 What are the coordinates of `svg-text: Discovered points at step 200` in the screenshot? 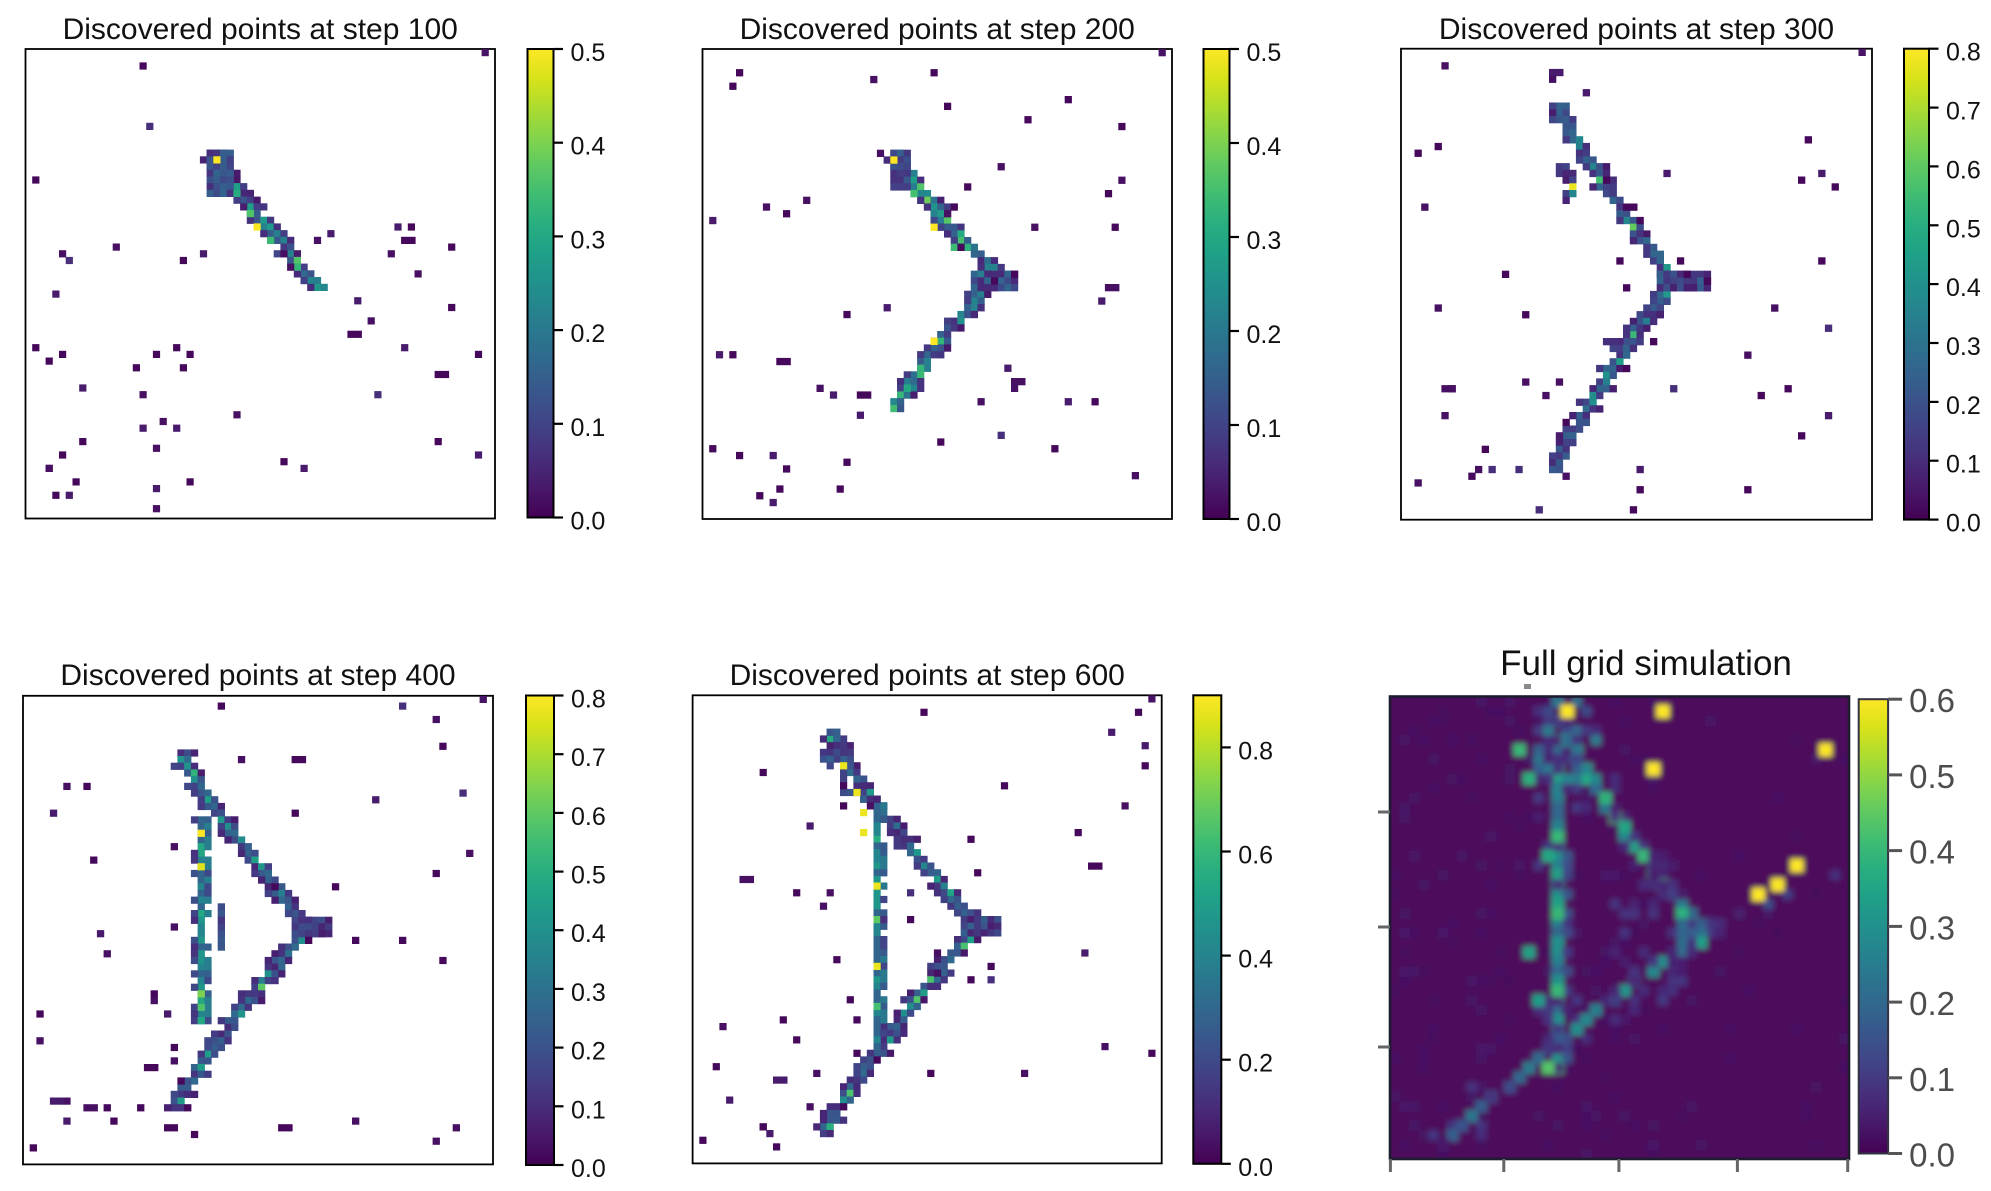 It's located at (937, 29).